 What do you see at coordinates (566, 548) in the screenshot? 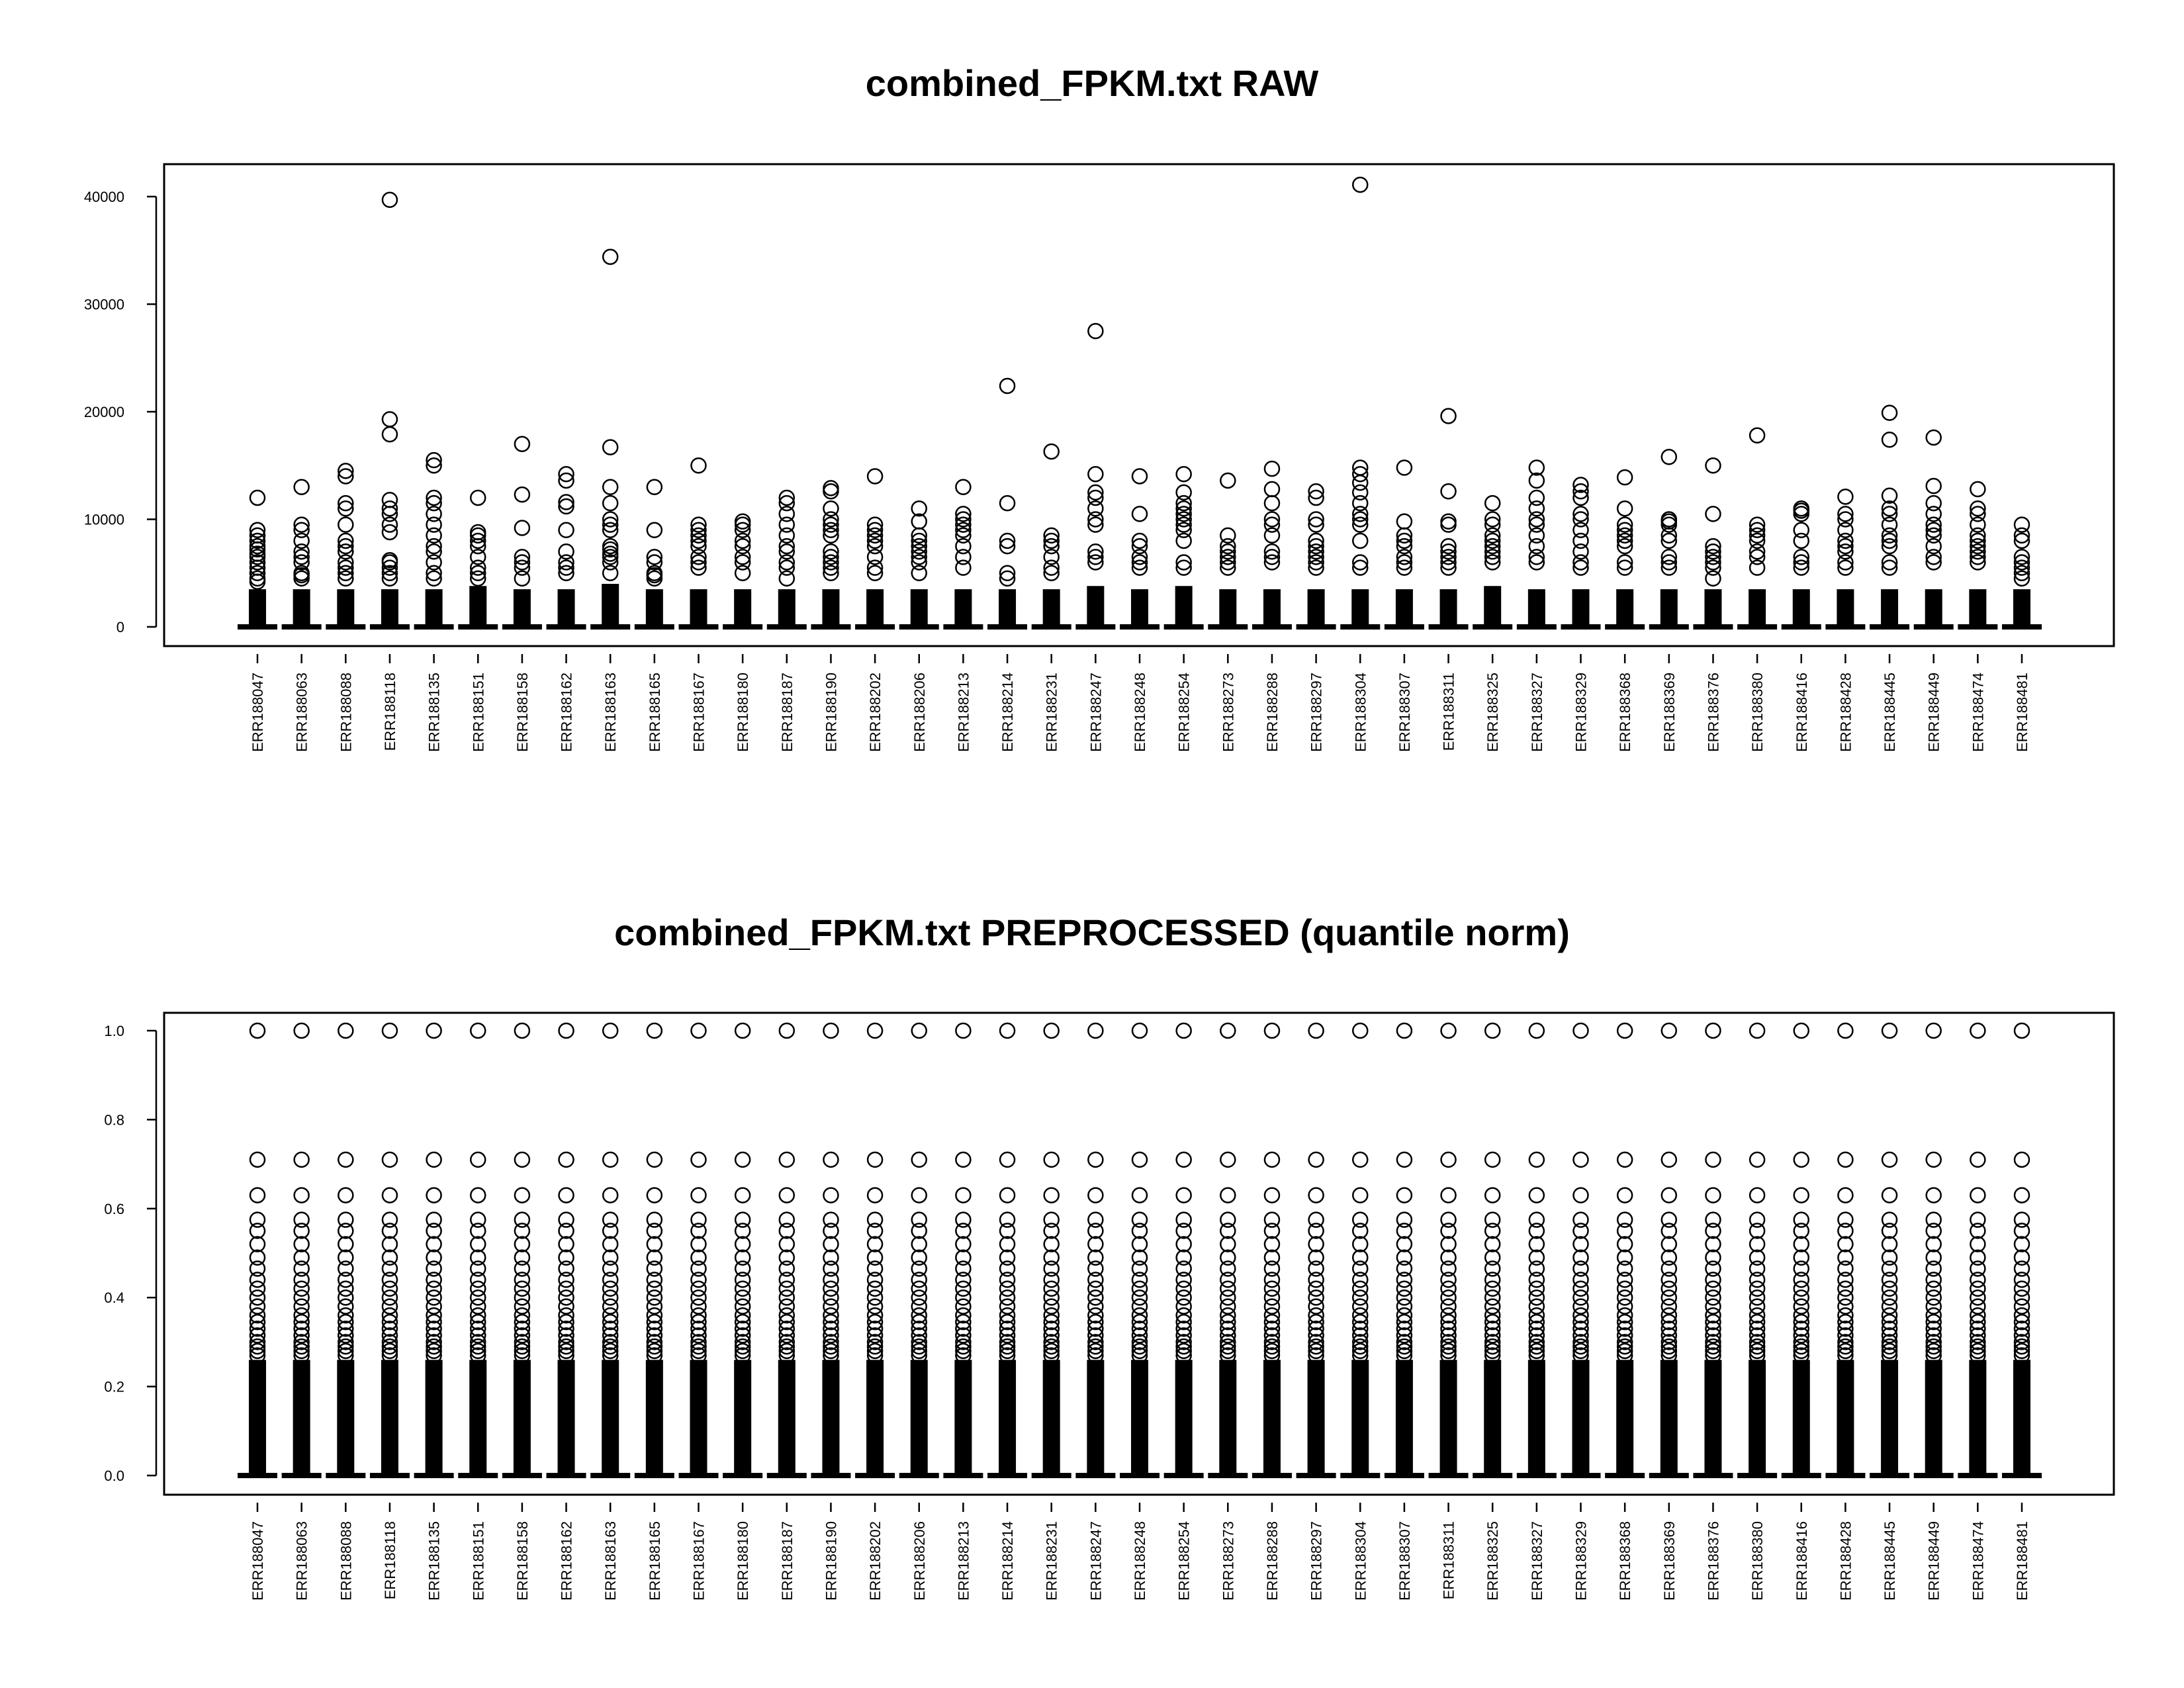
I see `raw-box-ERR188162` at bounding box center [566, 548].